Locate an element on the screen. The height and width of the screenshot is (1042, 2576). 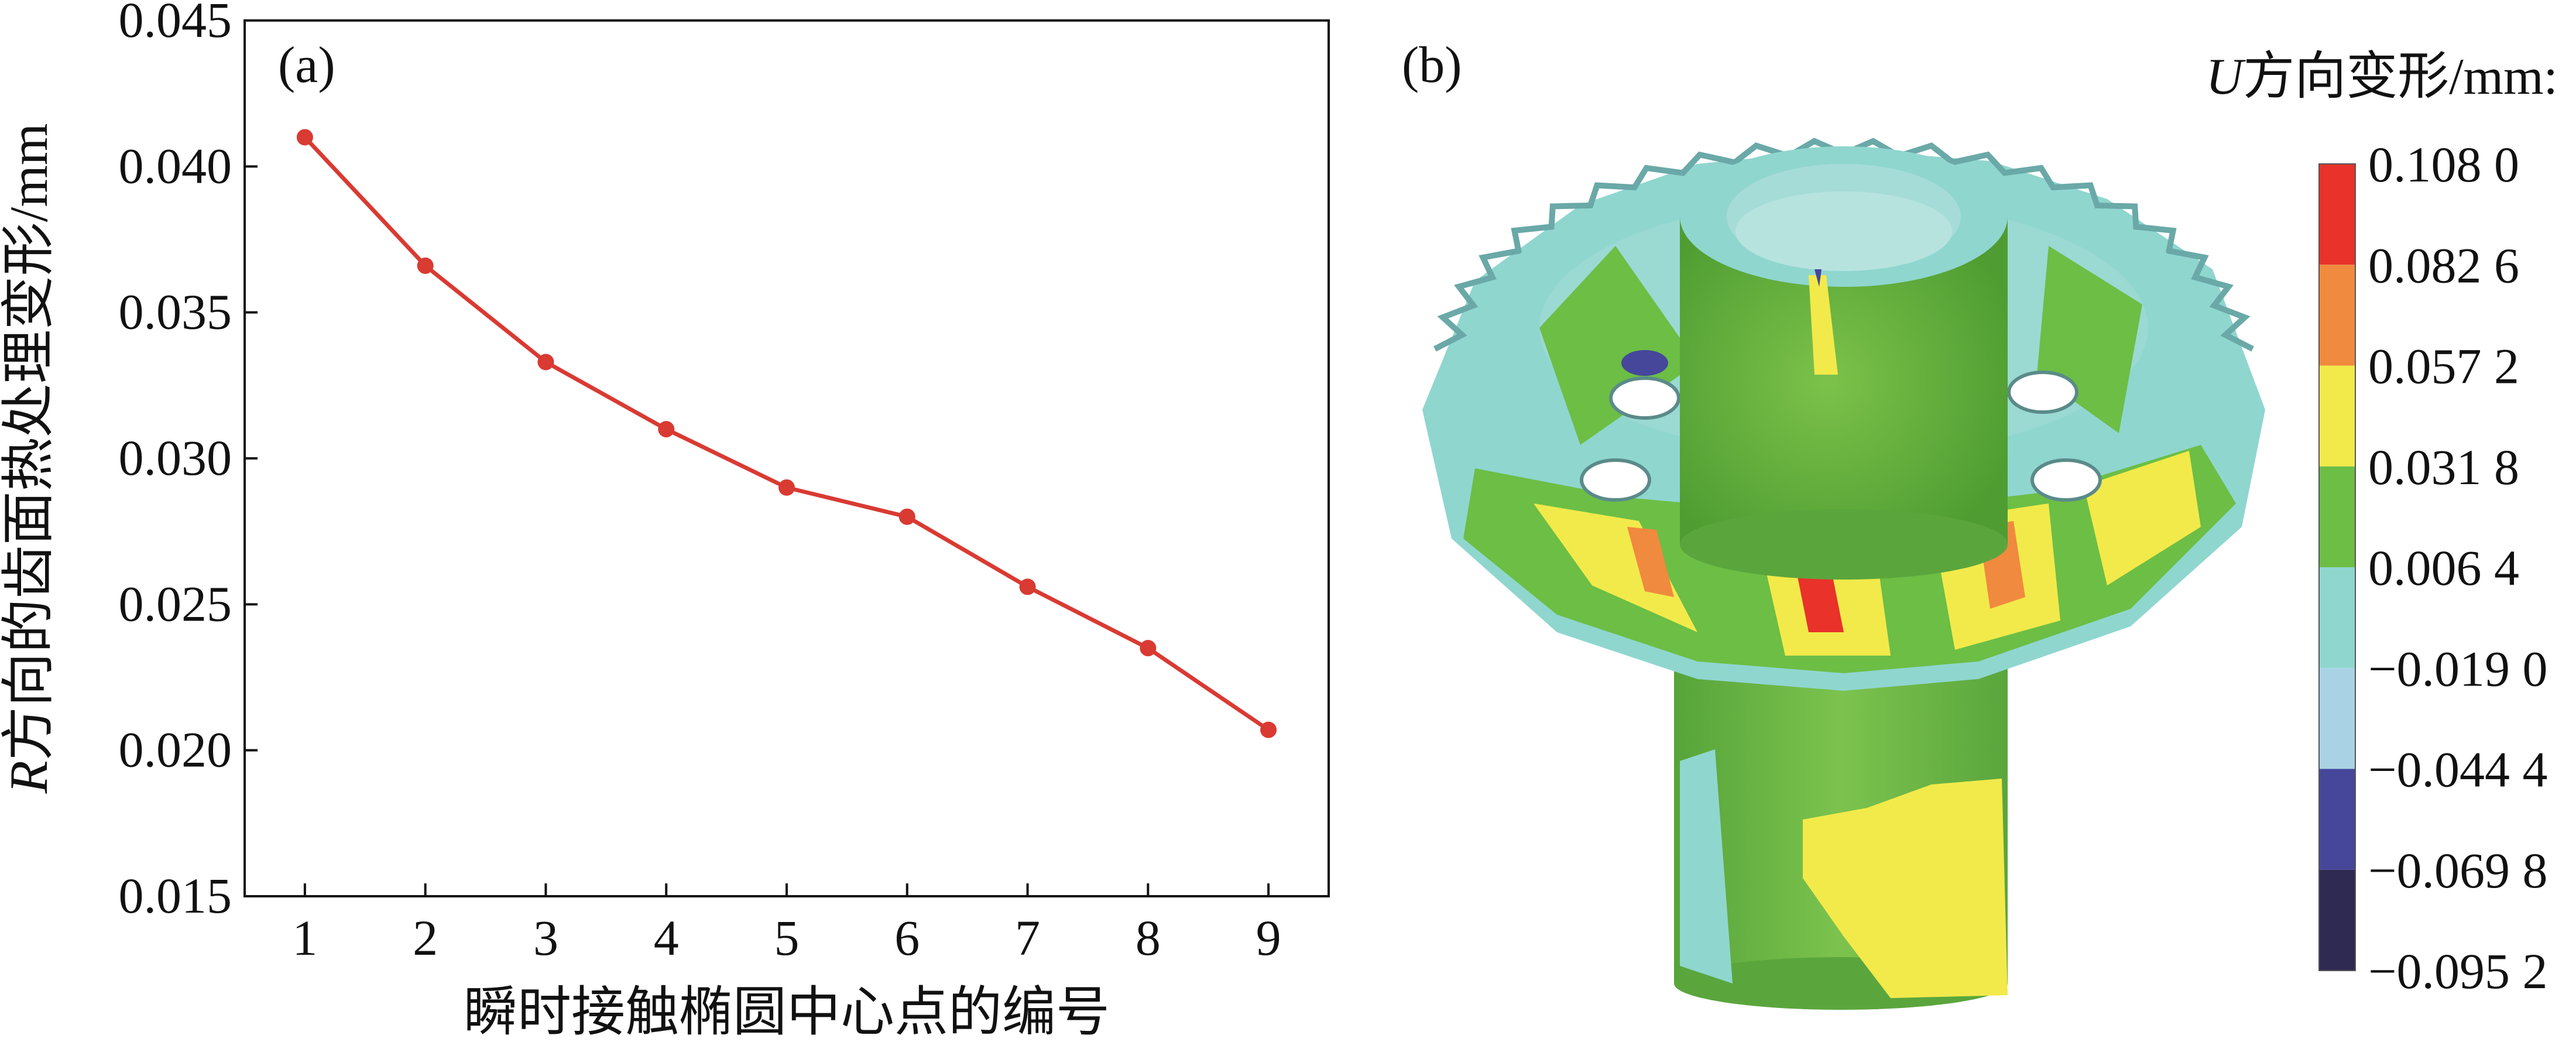
legend-value-label: −0.069 8 is located at coordinates (2458, 870).